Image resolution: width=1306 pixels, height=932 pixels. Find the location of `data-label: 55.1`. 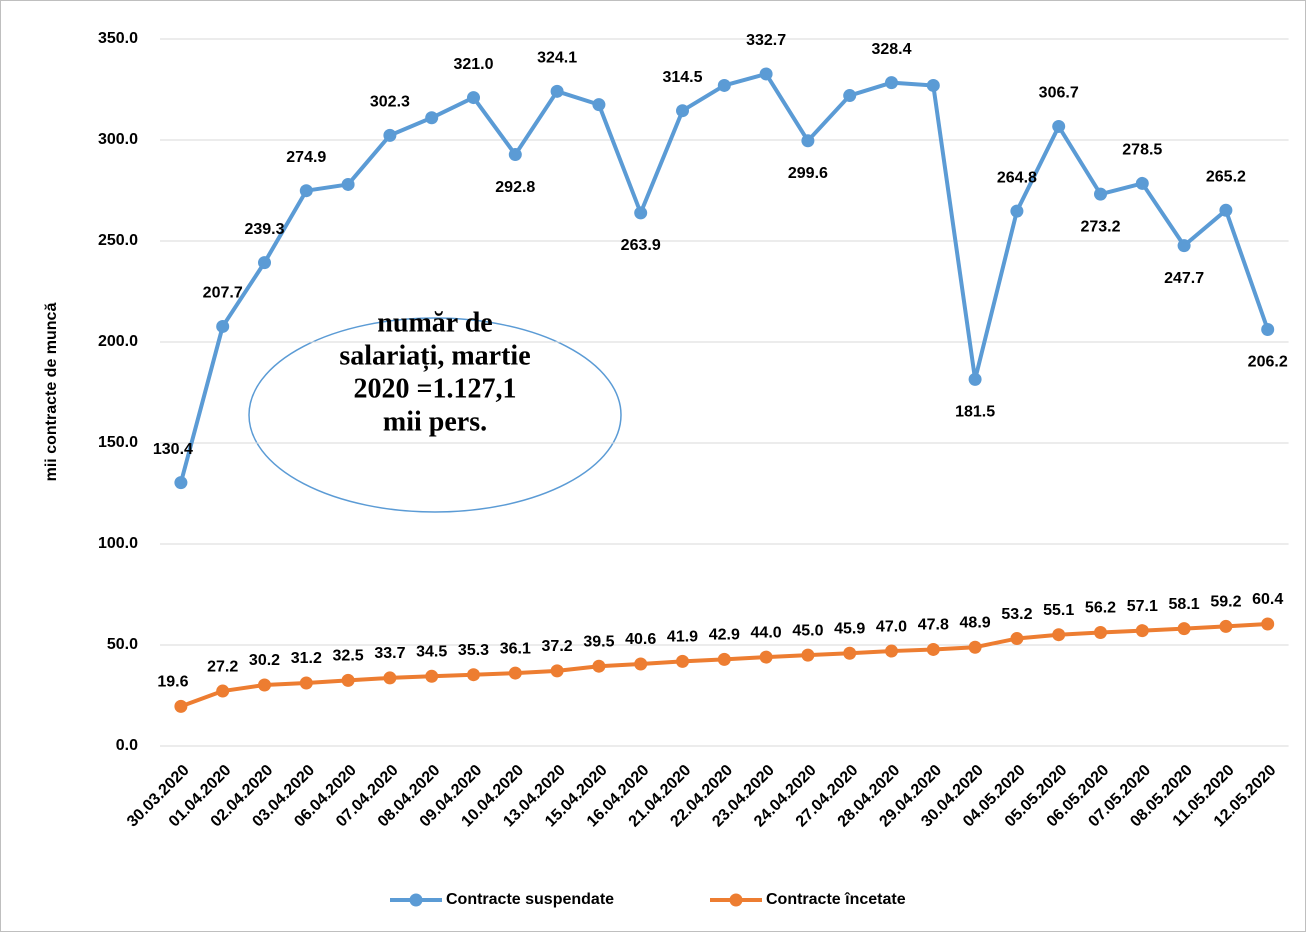

data-label: 55.1 is located at coordinates (1058, 610).